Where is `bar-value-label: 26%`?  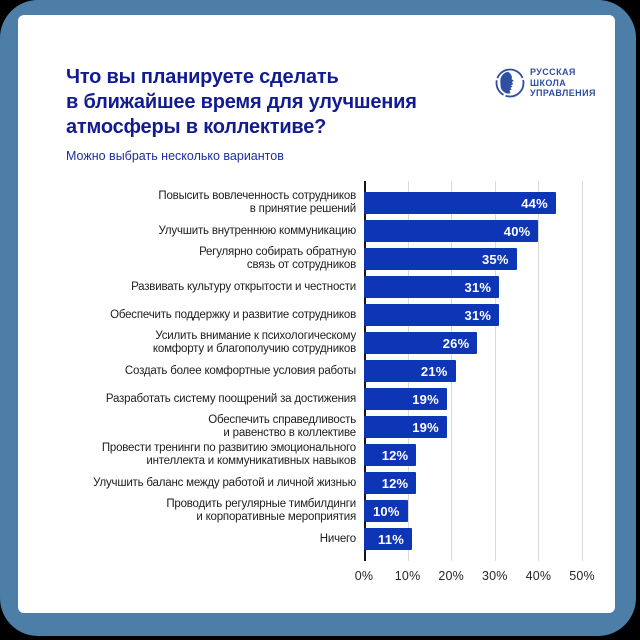 bar-value-label: 26% is located at coordinates (456, 343).